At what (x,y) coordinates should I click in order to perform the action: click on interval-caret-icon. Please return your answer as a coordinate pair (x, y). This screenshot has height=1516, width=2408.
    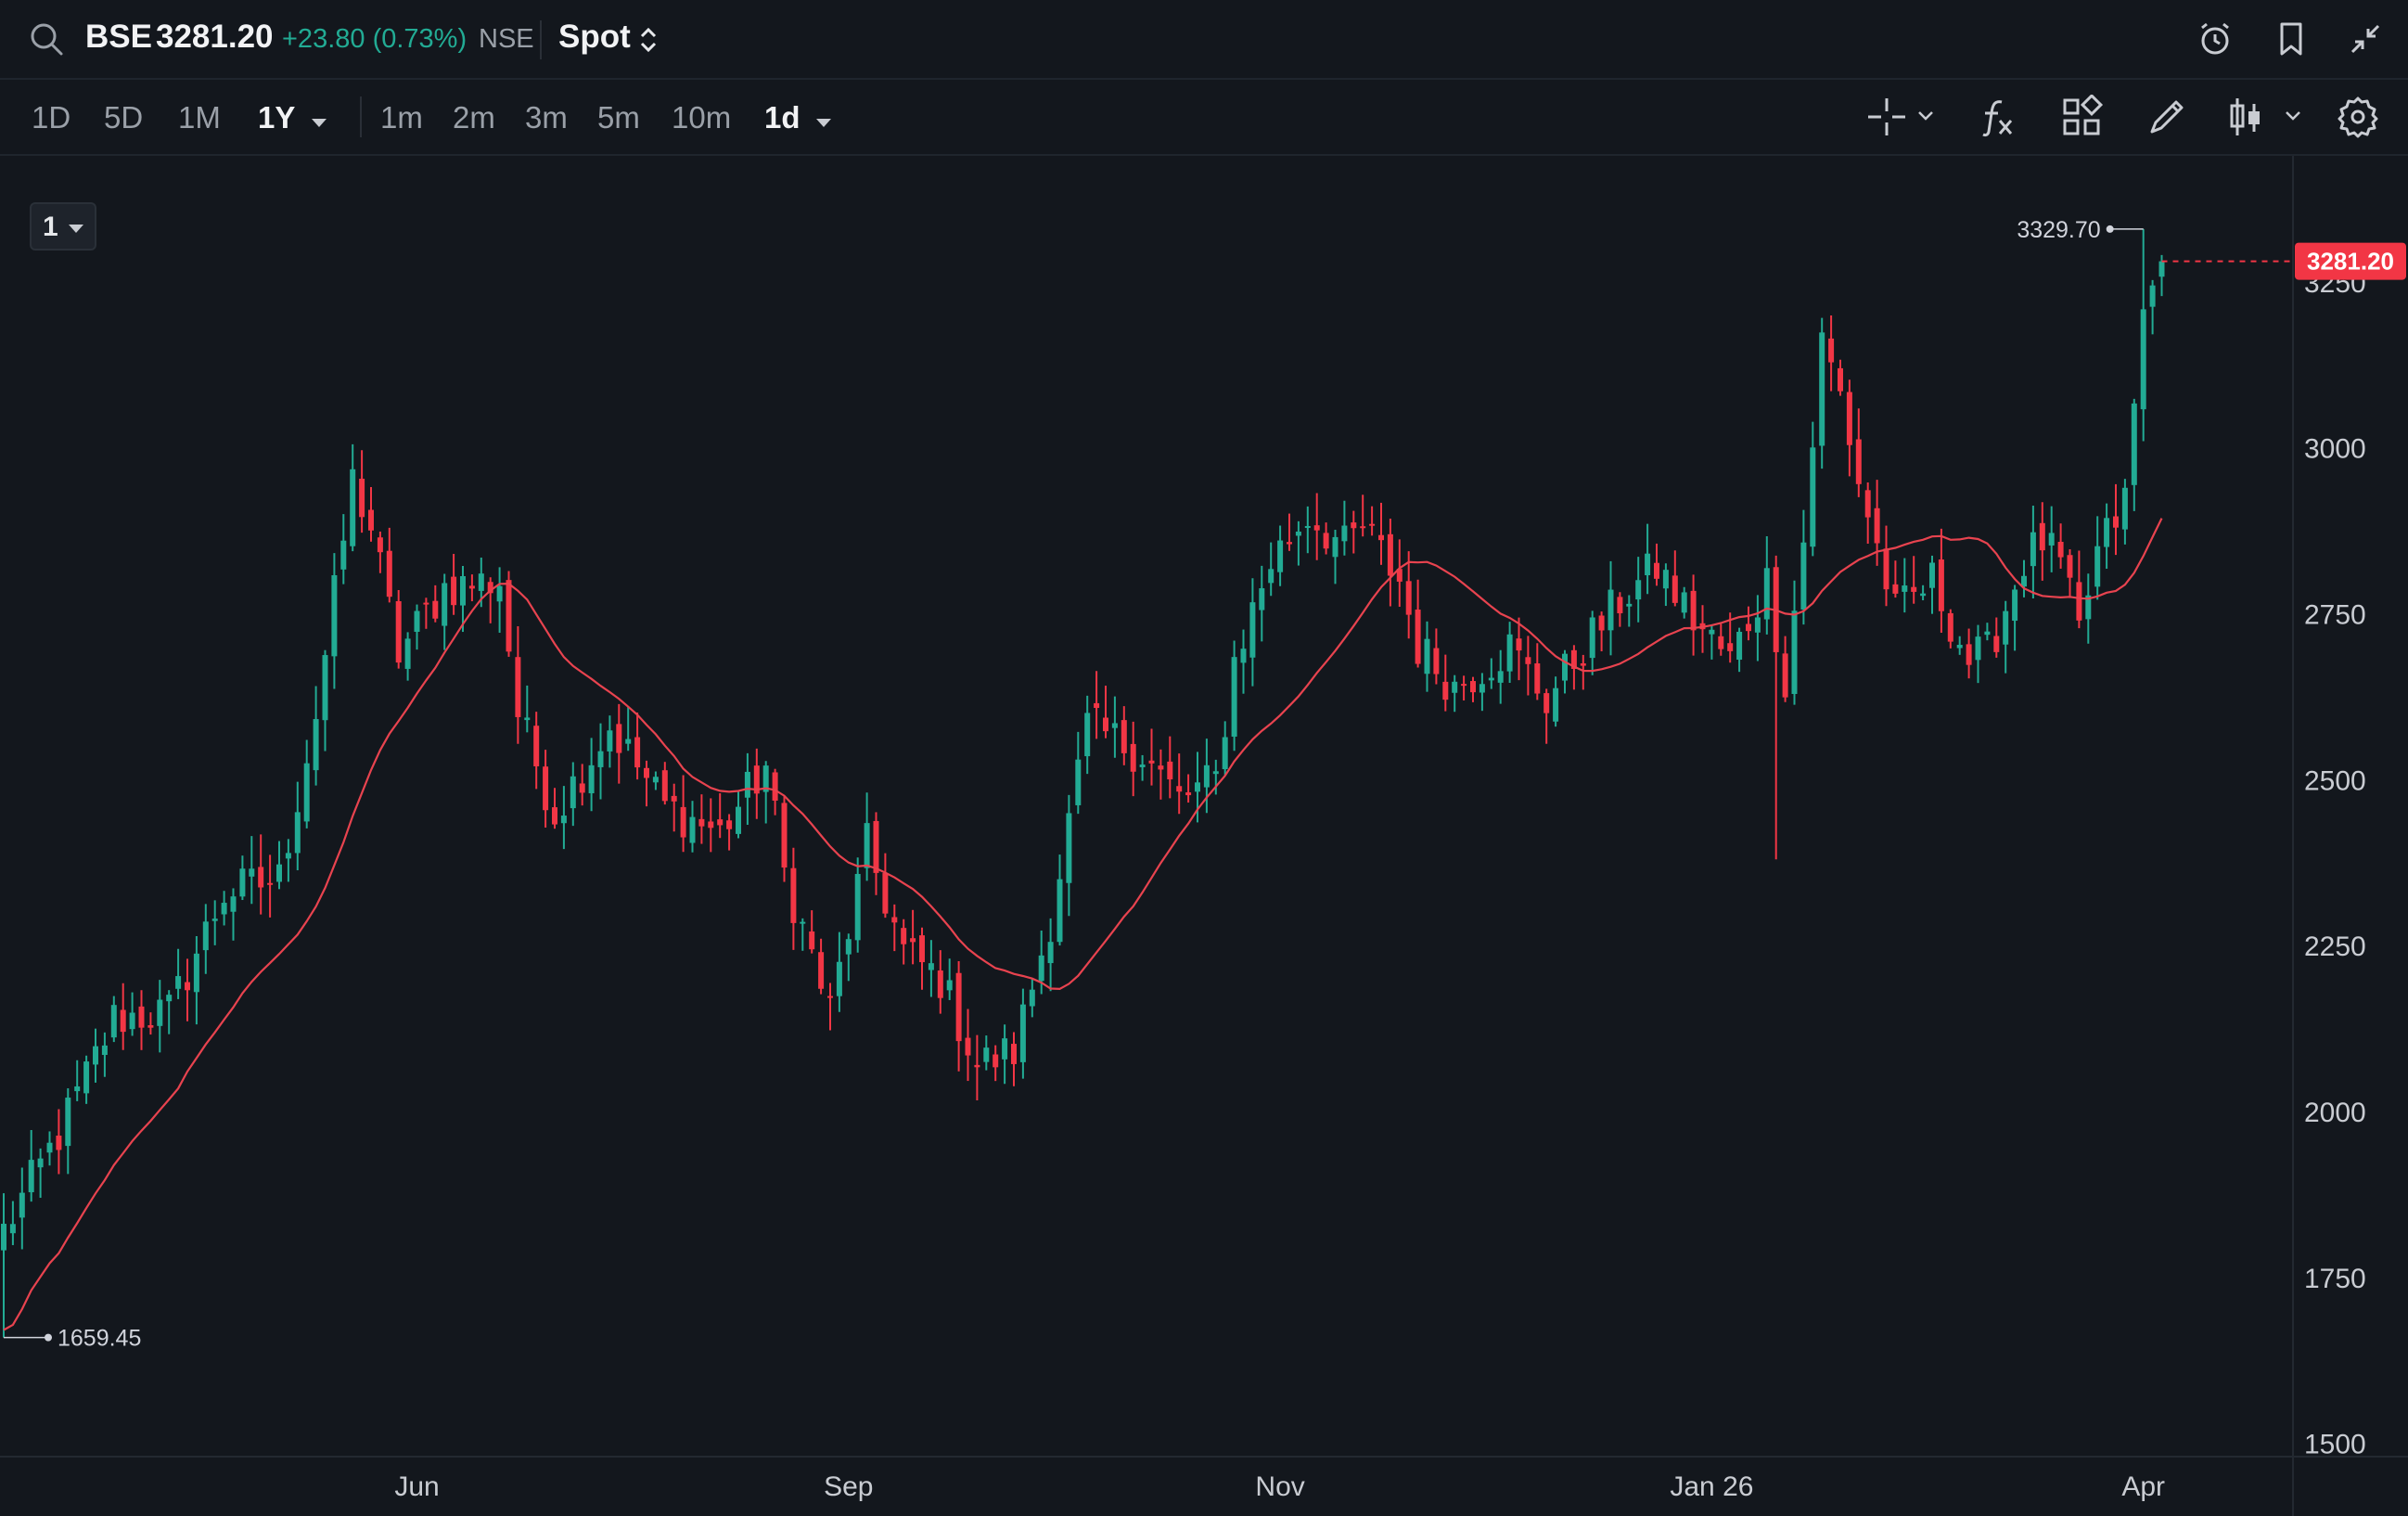
    Looking at the image, I should click on (823, 123).